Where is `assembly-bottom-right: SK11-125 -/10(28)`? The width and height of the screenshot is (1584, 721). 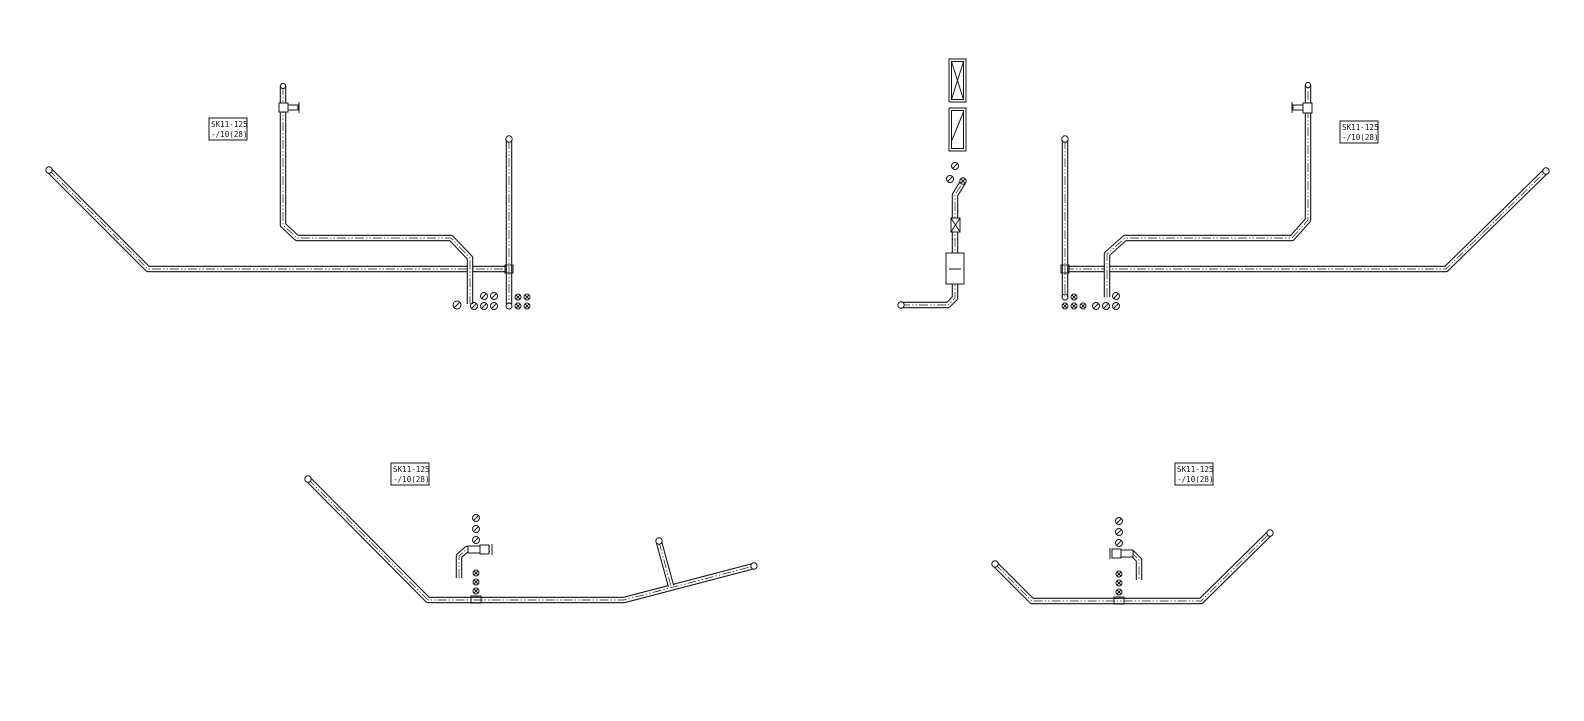 assembly-bottom-right: SK11-125 -/10(28) is located at coordinates (1132, 533).